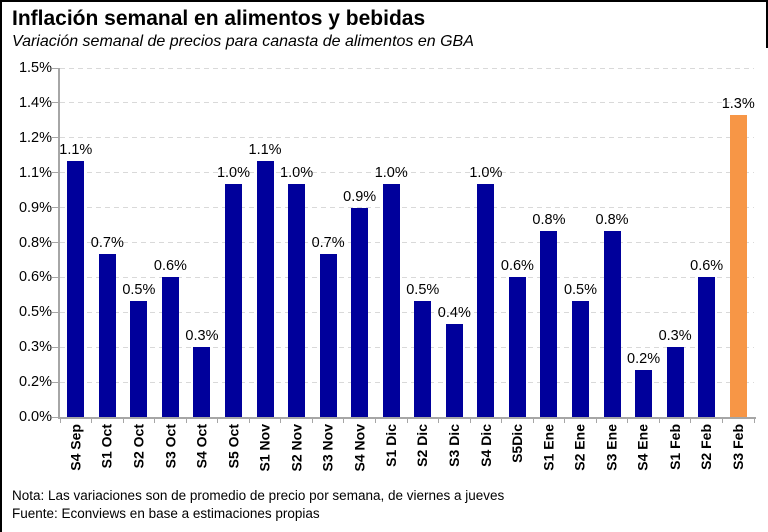 This screenshot has width=768, height=532. What do you see at coordinates (360, 196) in the screenshot?
I see `bar-value-label: 0.9%` at bounding box center [360, 196].